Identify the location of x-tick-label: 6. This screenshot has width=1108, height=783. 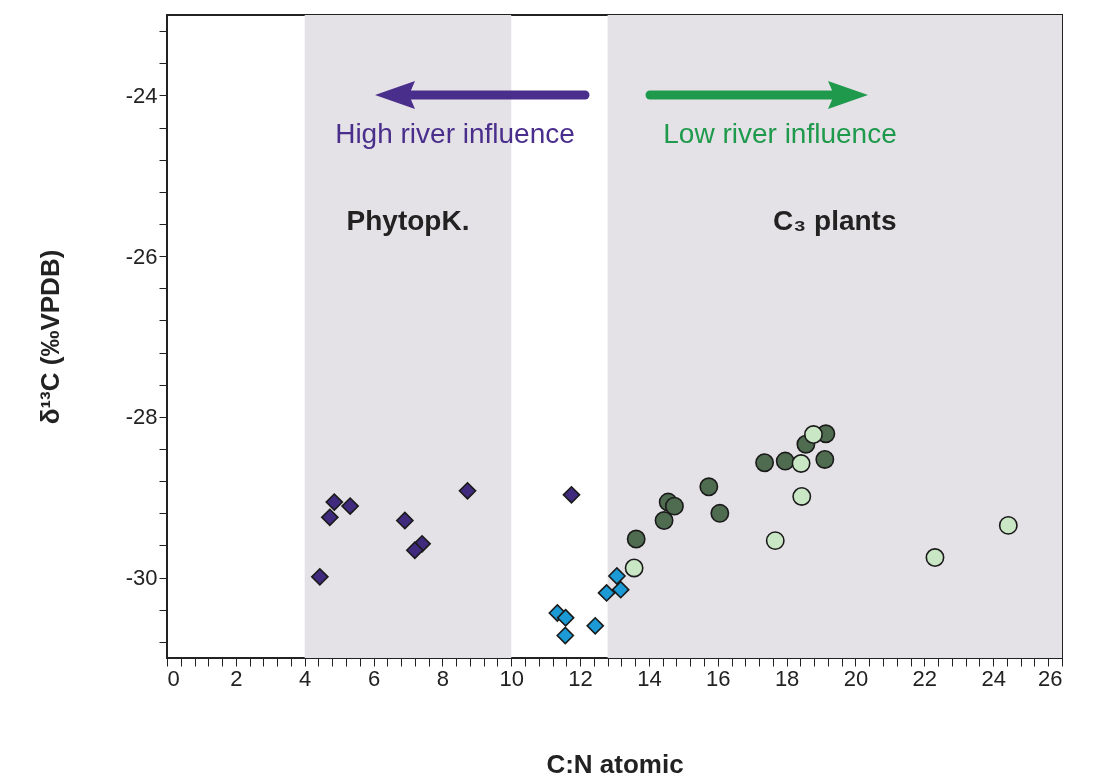
(374, 678).